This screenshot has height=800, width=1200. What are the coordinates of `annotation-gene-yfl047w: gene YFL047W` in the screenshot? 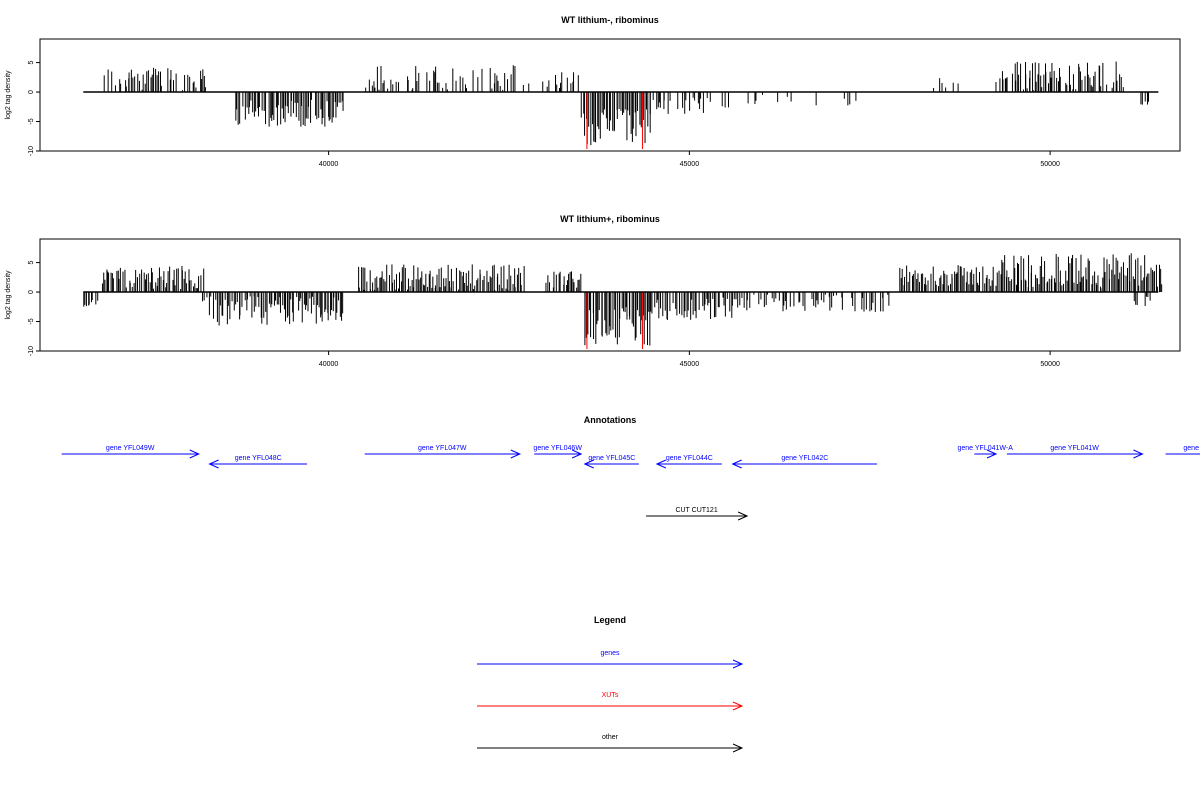 It's located at (443, 452).